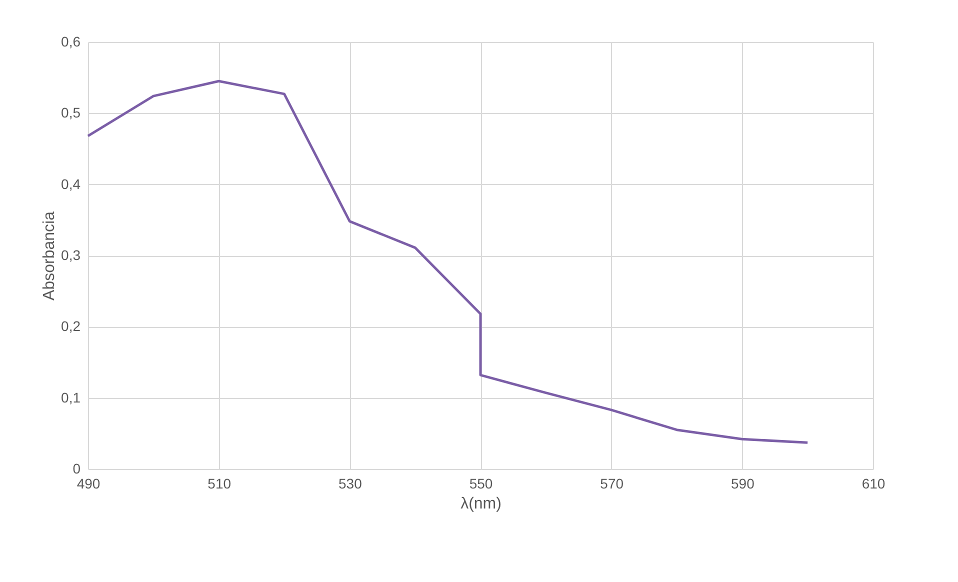 The width and height of the screenshot is (958, 582). What do you see at coordinates (742, 484) in the screenshot?
I see `x-tick-label: 590` at bounding box center [742, 484].